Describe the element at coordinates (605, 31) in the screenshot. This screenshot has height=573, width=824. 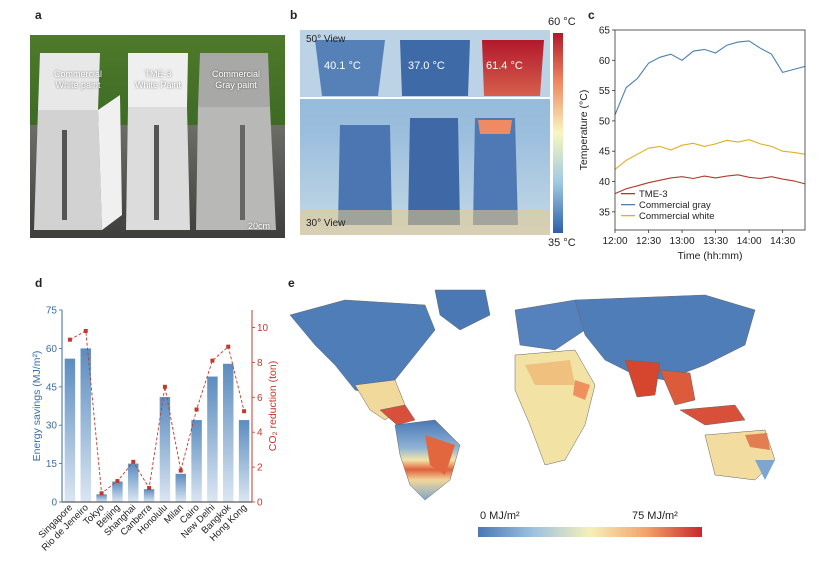
I see `y-tick-label: 65` at that location.